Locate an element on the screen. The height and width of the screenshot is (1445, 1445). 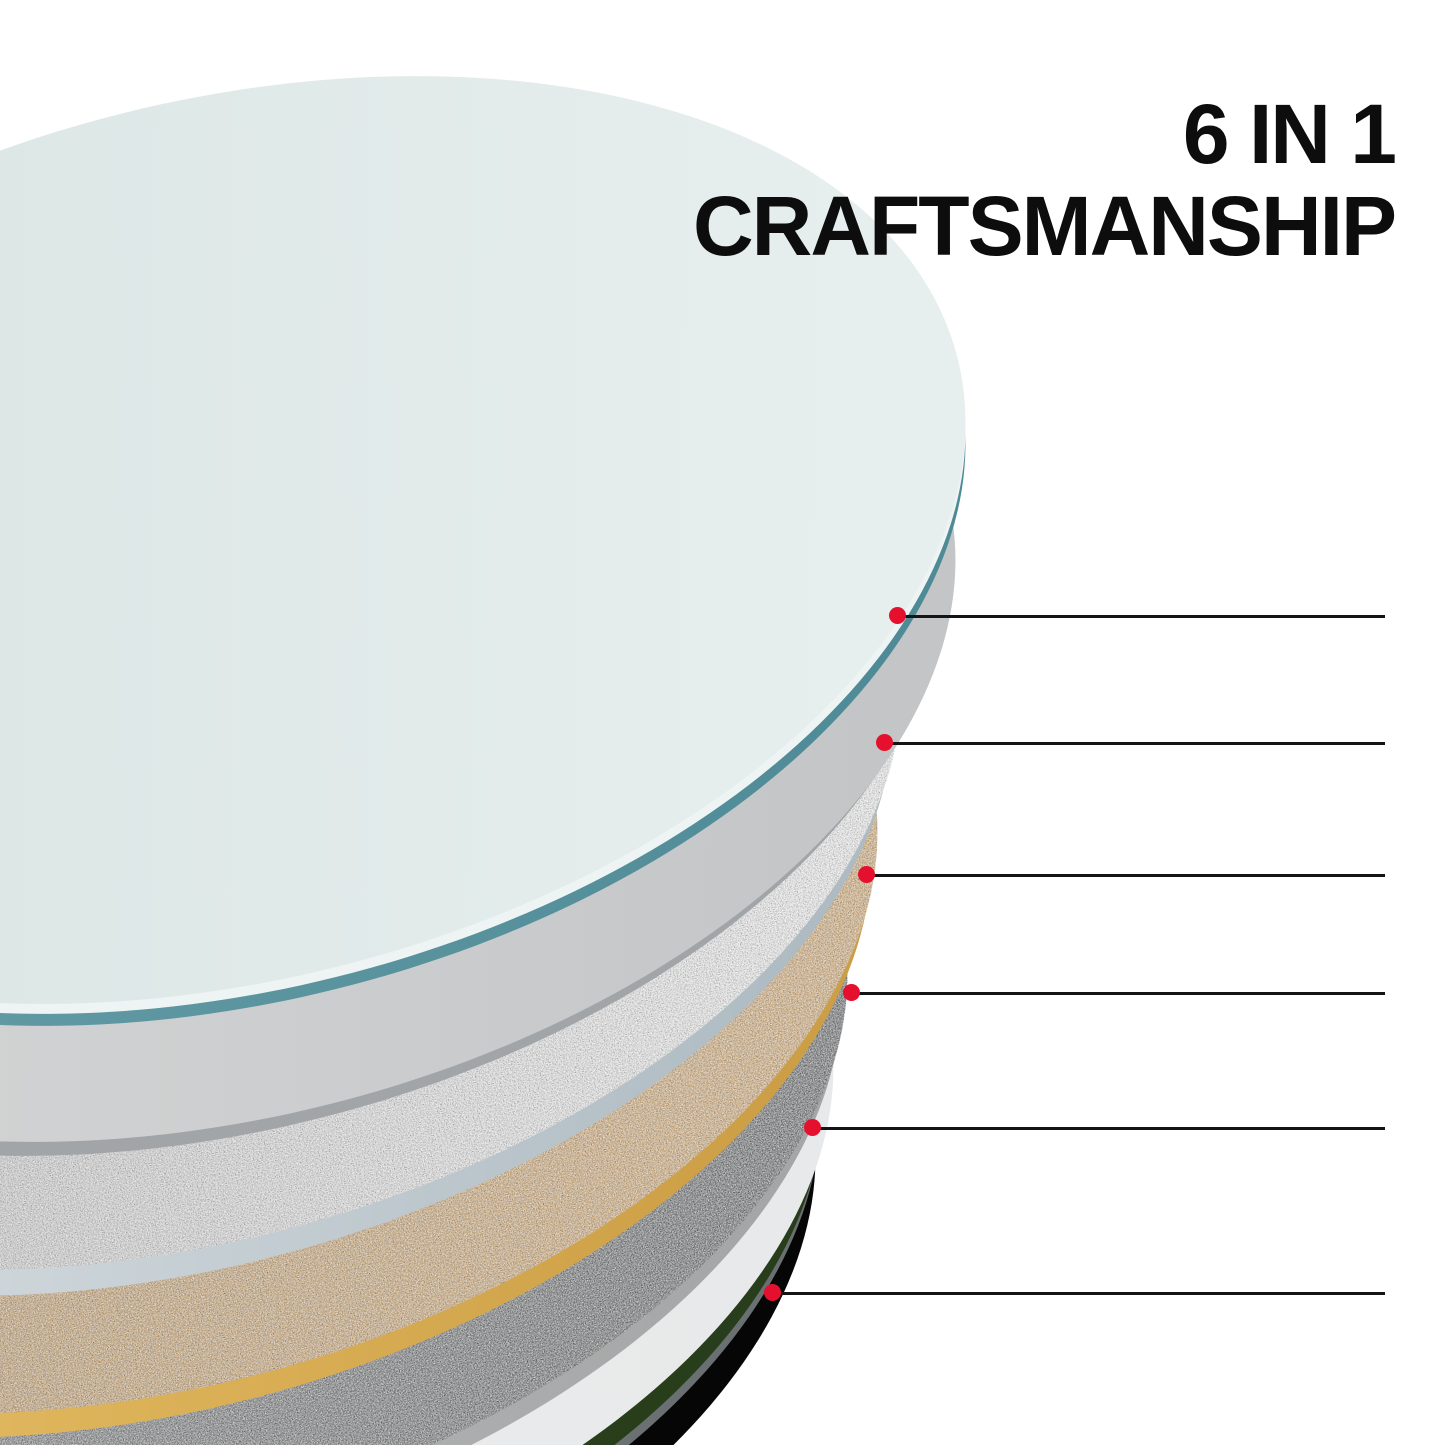
page-title: 6 IN 1 CRAFTSMANSHIP is located at coordinates (1045, 180).